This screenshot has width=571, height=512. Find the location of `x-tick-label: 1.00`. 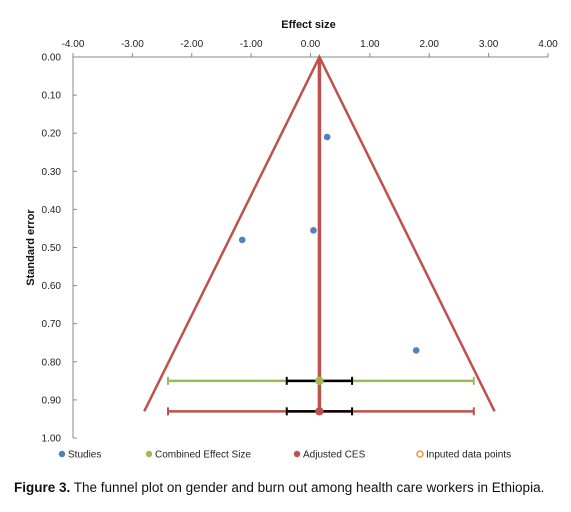

x-tick-label: 1.00 is located at coordinates (370, 44).